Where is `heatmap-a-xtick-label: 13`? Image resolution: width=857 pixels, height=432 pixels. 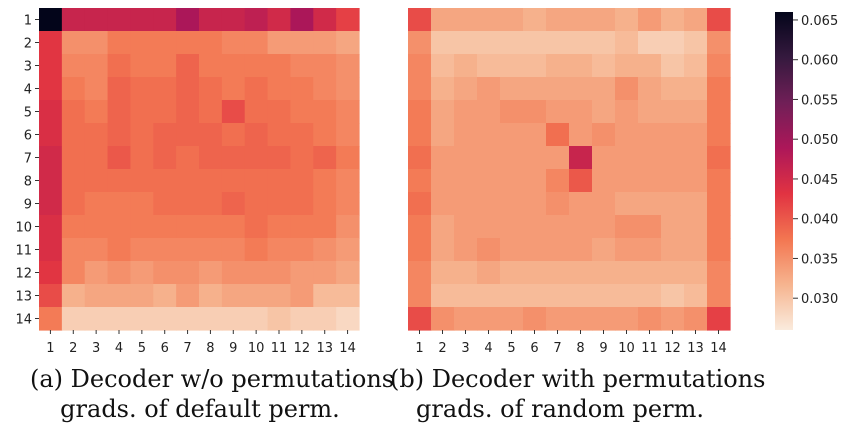
heatmap-a-xtick-label: 13 is located at coordinates (324, 348).